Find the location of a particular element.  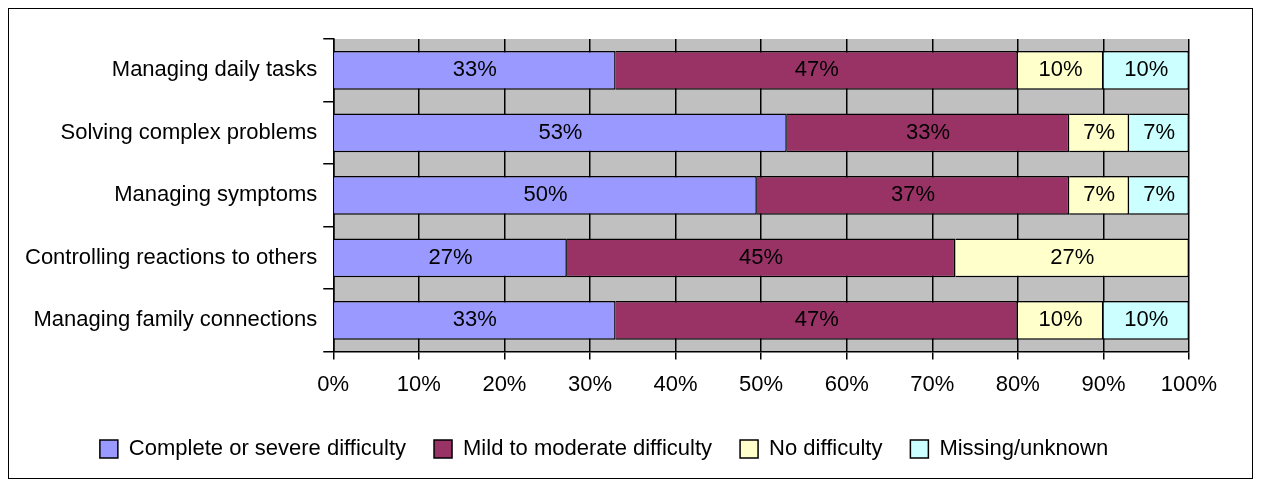

x-tick-label: 60% is located at coordinates (846, 383).